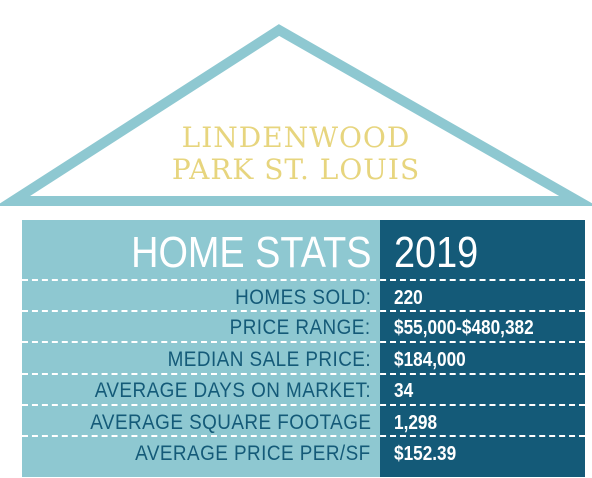 The width and height of the screenshot is (592, 478). Describe the element at coordinates (296, 137) in the screenshot. I see `title-line-1: LINDENWOOD` at that location.